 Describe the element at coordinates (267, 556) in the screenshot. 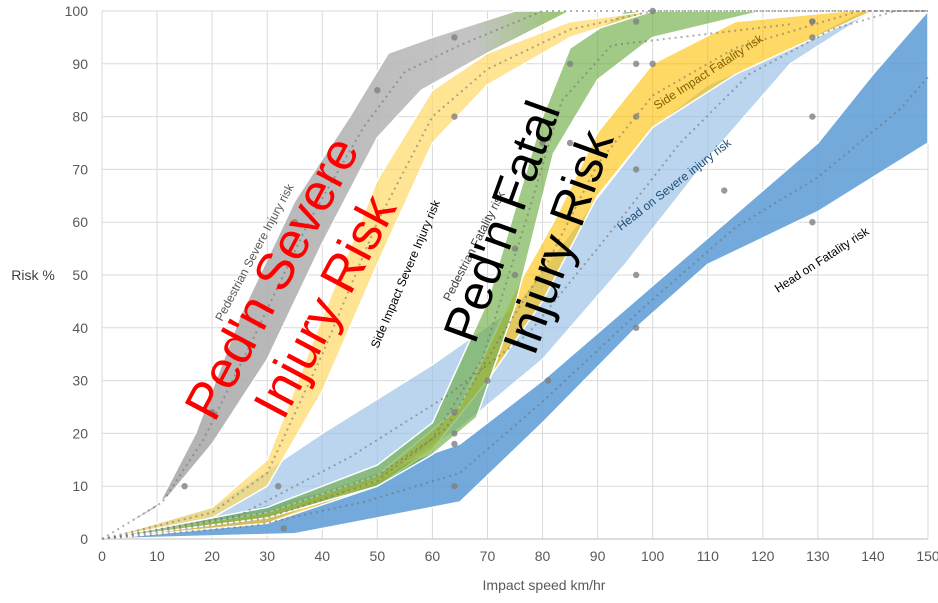

I see `x-tick-label: 30` at that location.